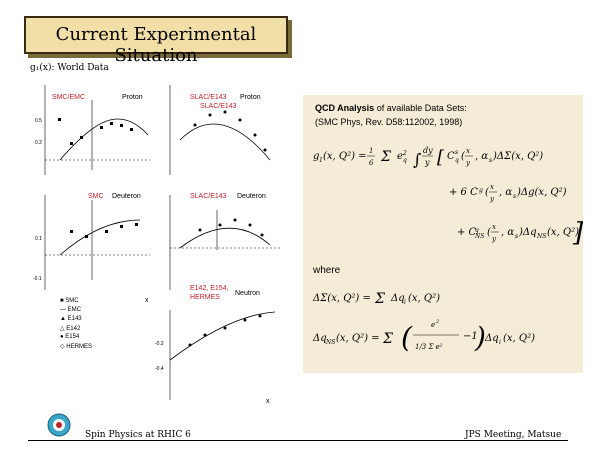  Describe the element at coordinates (517, 156) in the screenshot. I see `svg-text: )ΔΣ(x, Q²)` at that location.